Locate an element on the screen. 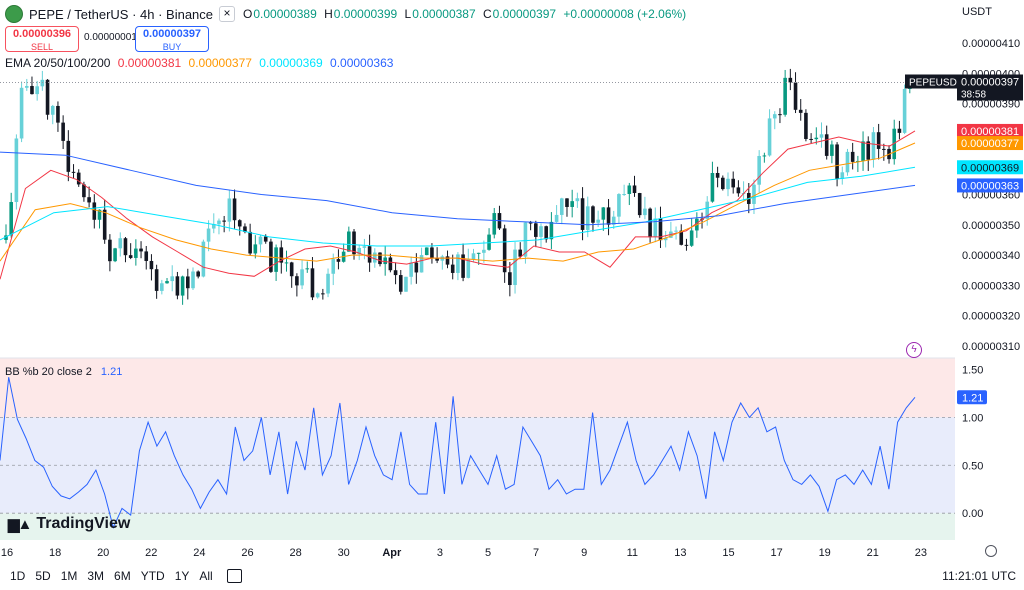  ema200-value: 0.00000363 is located at coordinates (362, 63).